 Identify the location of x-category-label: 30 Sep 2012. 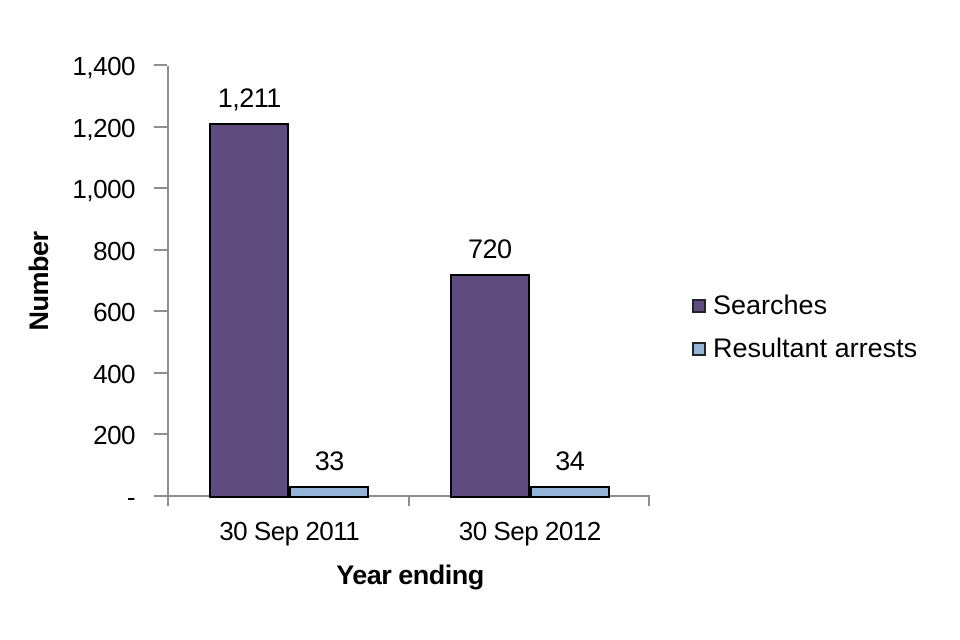
(529, 531).